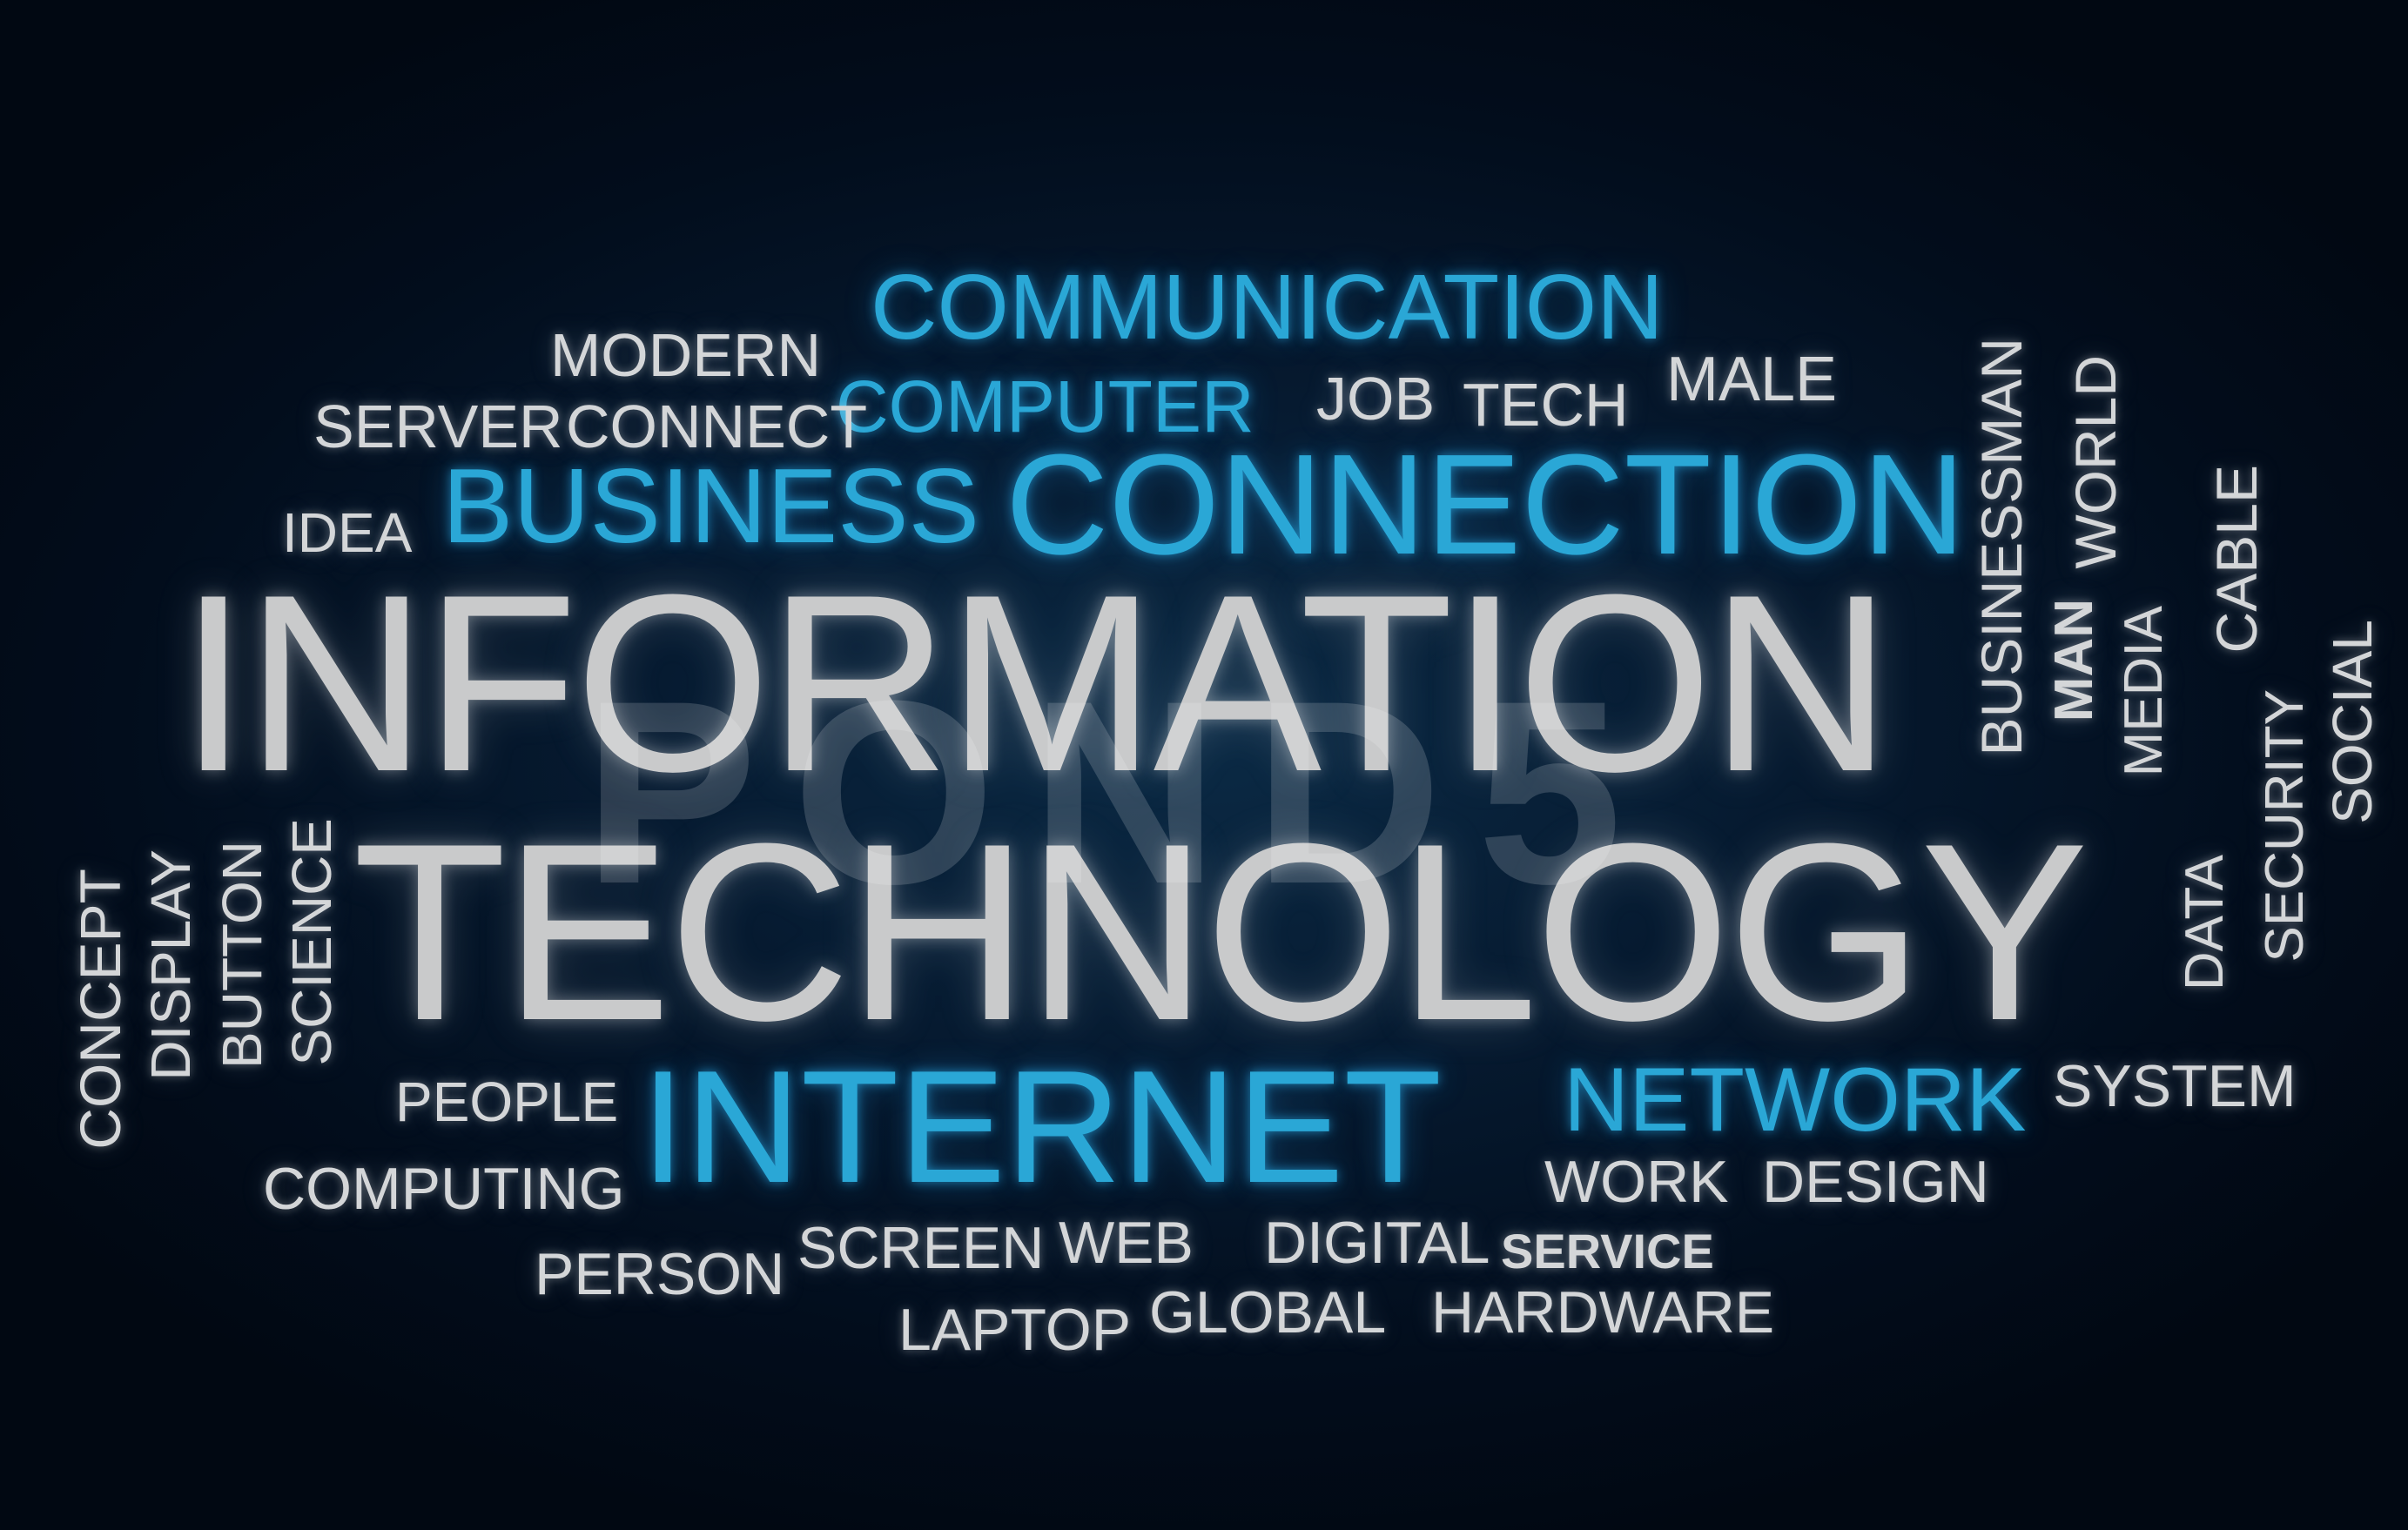  Describe the element at coordinates (686, 355) in the screenshot. I see `word-modern: MODERN` at that location.